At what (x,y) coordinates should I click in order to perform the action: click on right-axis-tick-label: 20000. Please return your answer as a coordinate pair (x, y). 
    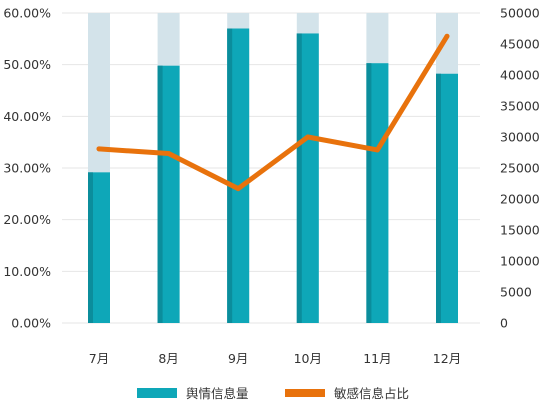
    Looking at the image, I should click on (520, 199).